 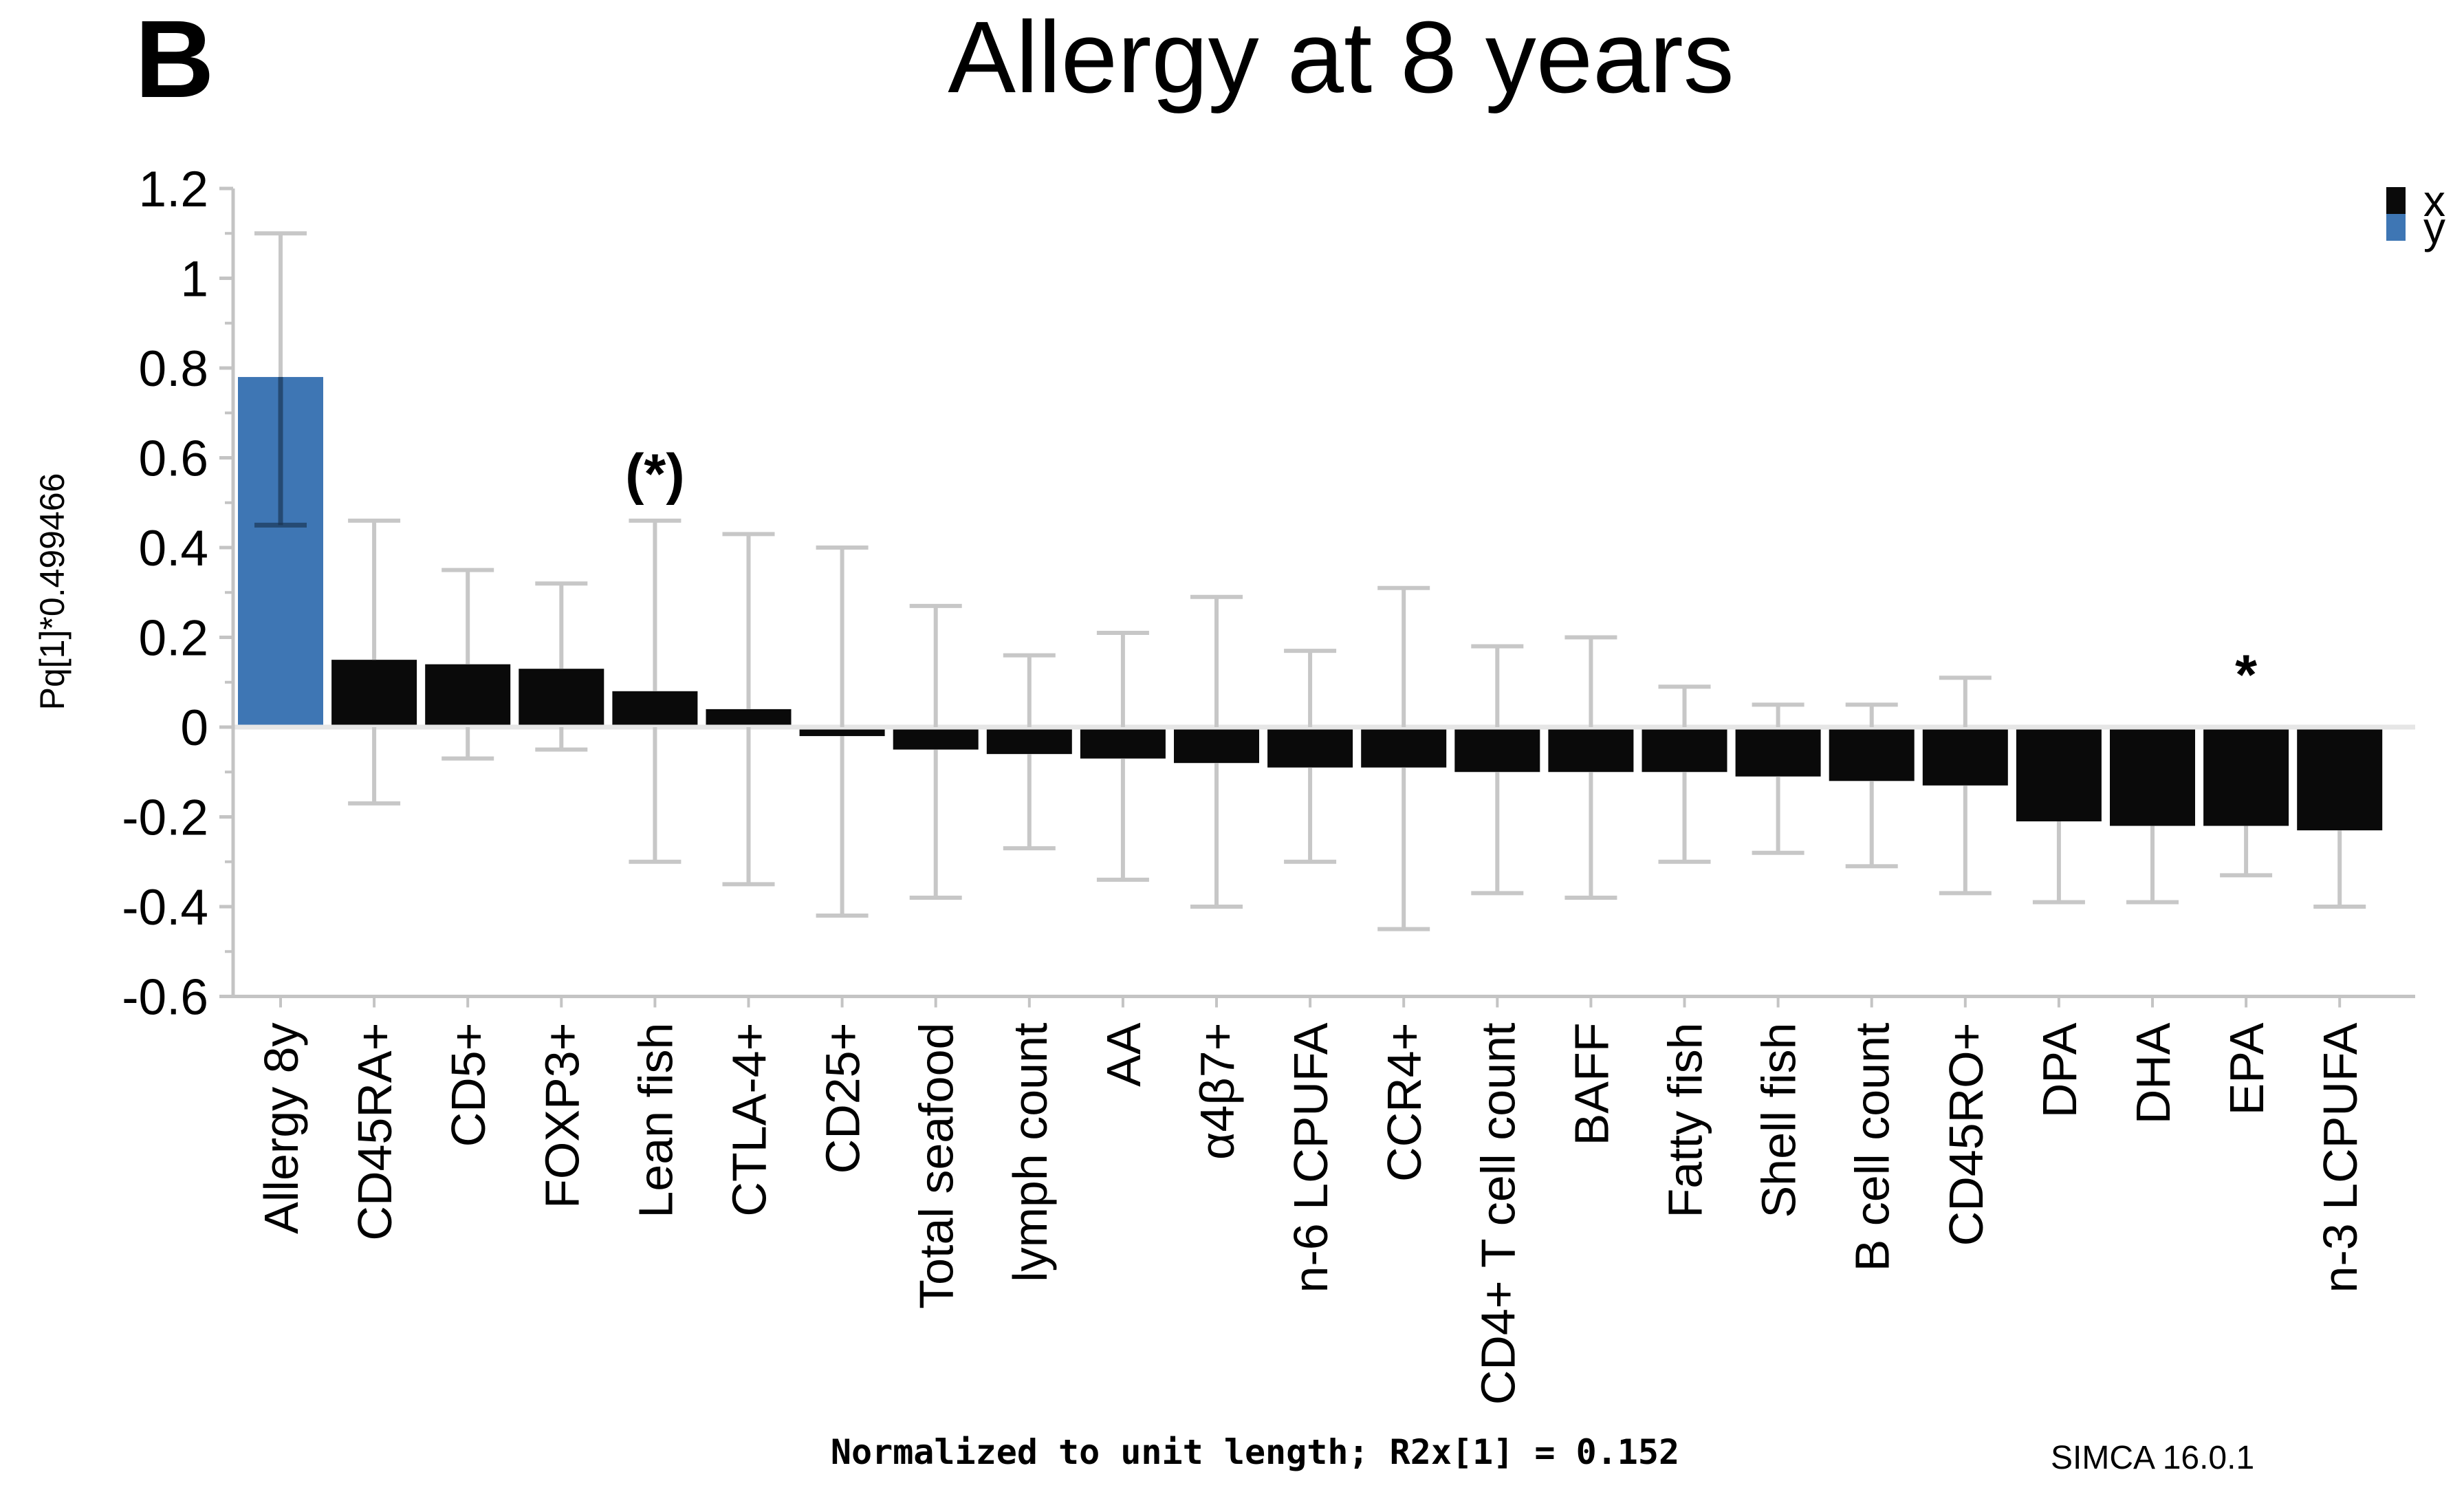 I want to click on x-label-Total-seafood: Total seafood, so click(x=936, y=1166).